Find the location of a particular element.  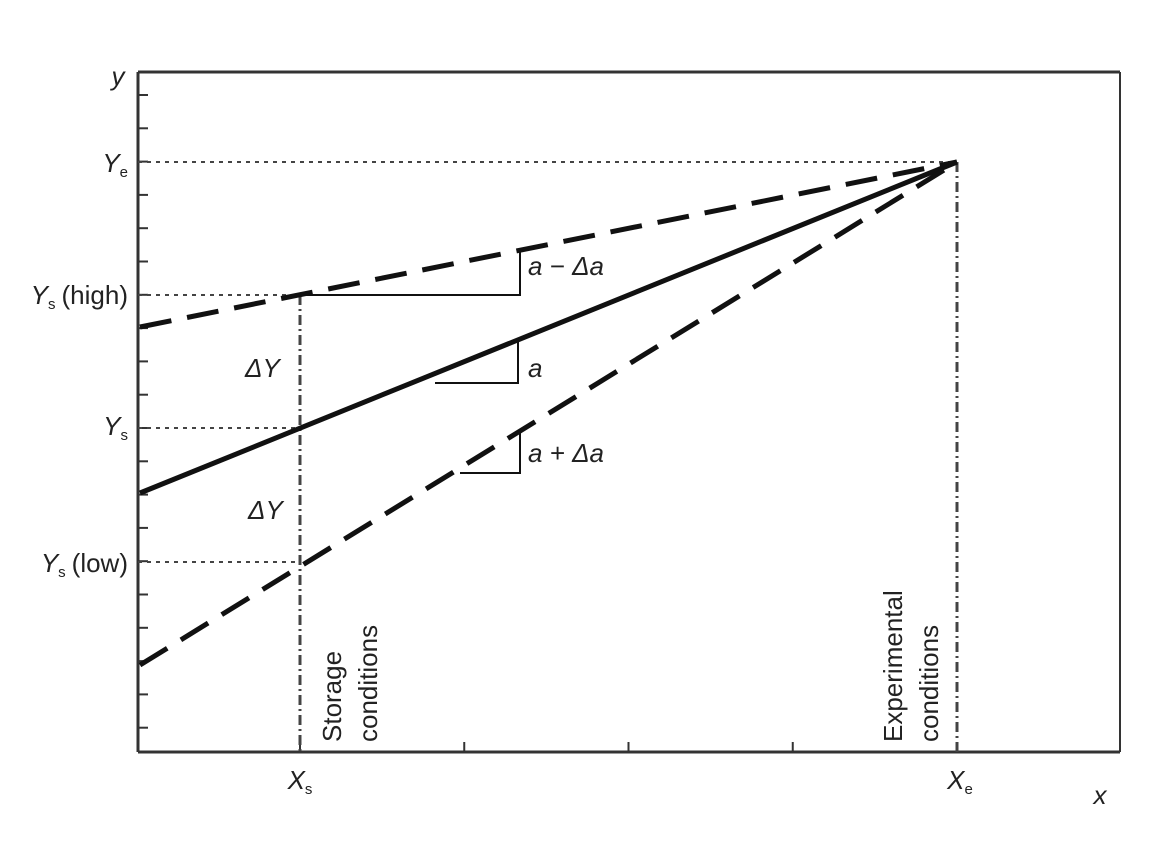

axis-value-label: Ye is located at coordinates (115, 164).